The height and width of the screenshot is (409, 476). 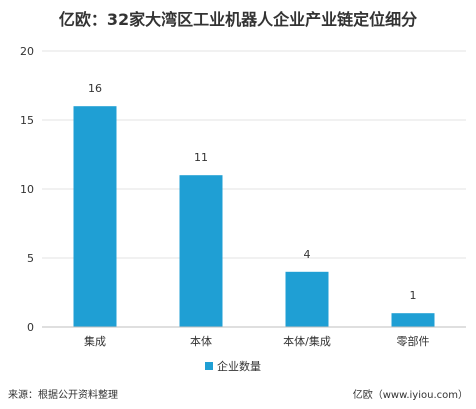 What do you see at coordinates (410, 395) in the screenshot?
I see `brand-note: 亿欧（www.iyiou.com）` at bounding box center [410, 395].